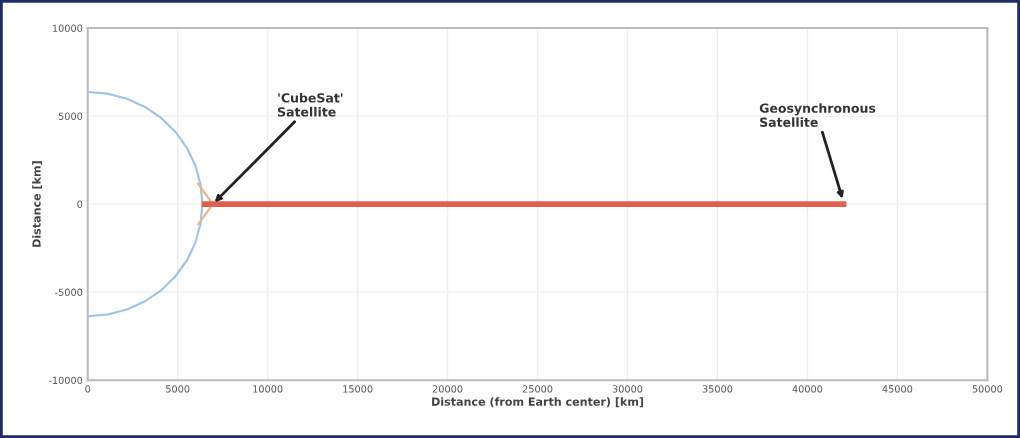  Describe the element at coordinates (70, 116) in the screenshot. I see `y-tick-label: 5000` at that location.